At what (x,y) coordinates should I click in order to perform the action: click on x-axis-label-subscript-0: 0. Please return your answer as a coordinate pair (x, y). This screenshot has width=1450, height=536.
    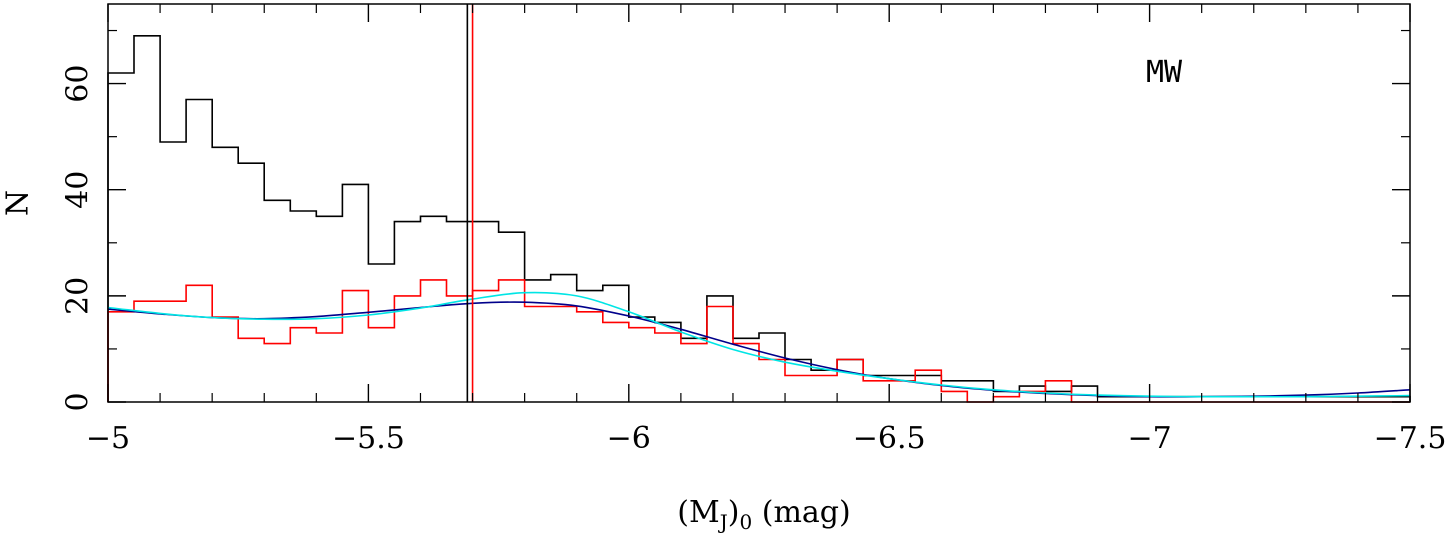
    Looking at the image, I should click on (745, 522).